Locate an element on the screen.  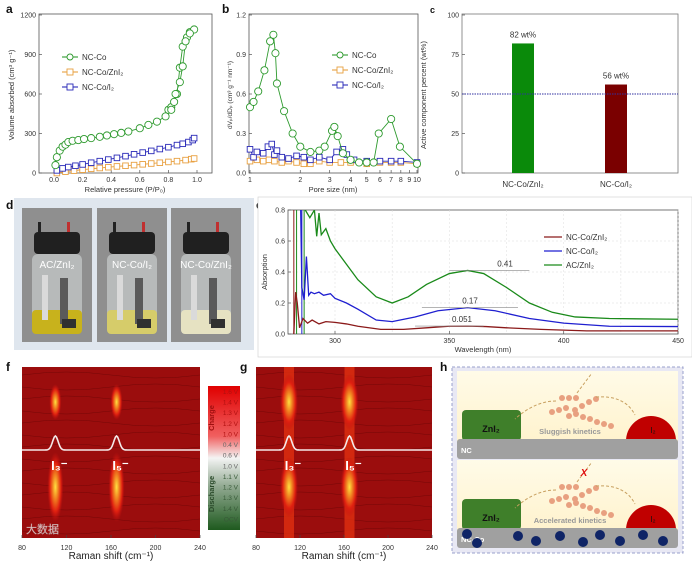
y-axis-label: dVₚ/dDₚ (cm³ g⁻¹ nm⁻¹) is located at coordinates (230, 95).